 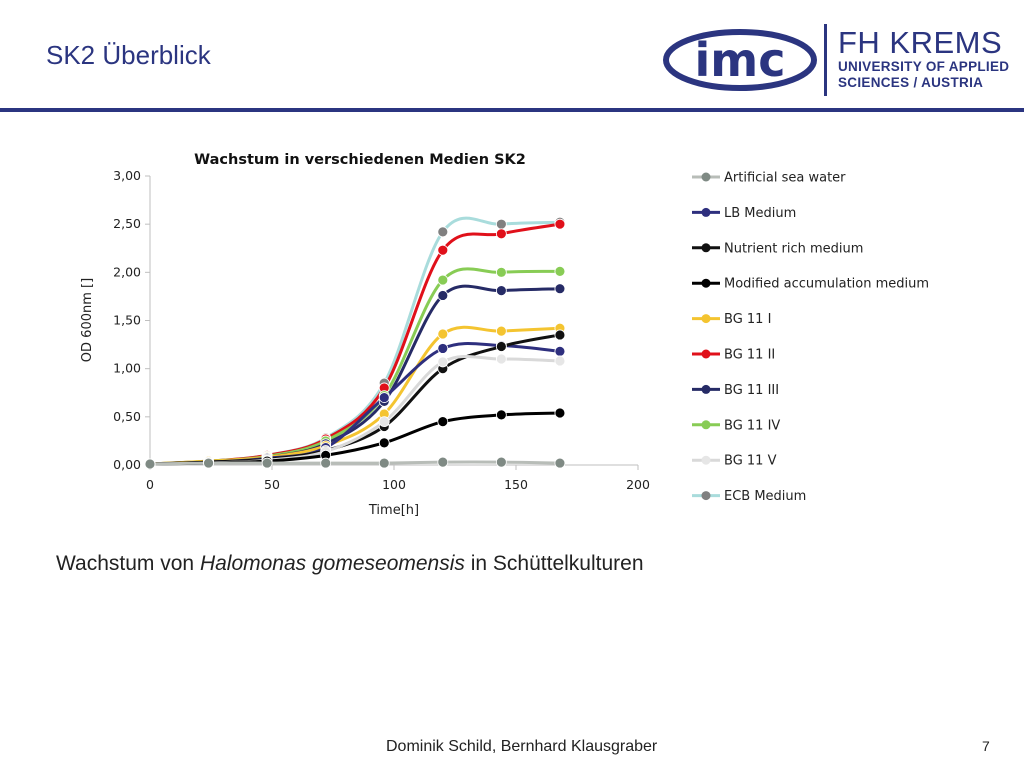 I want to click on chart-title: Wachstum in verschiedenen Medien SK2, so click(x=360, y=160).